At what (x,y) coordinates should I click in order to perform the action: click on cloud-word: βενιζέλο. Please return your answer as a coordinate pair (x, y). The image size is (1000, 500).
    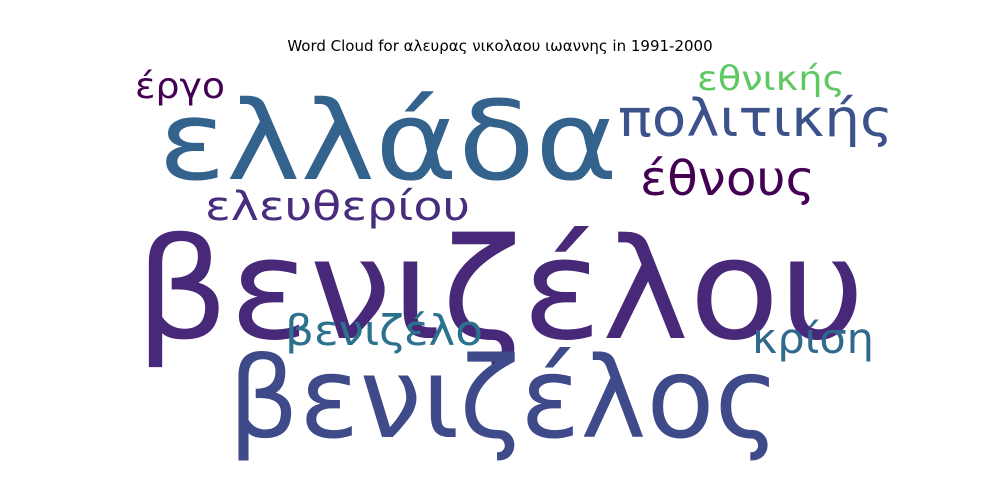
    Looking at the image, I should click on (384, 330).